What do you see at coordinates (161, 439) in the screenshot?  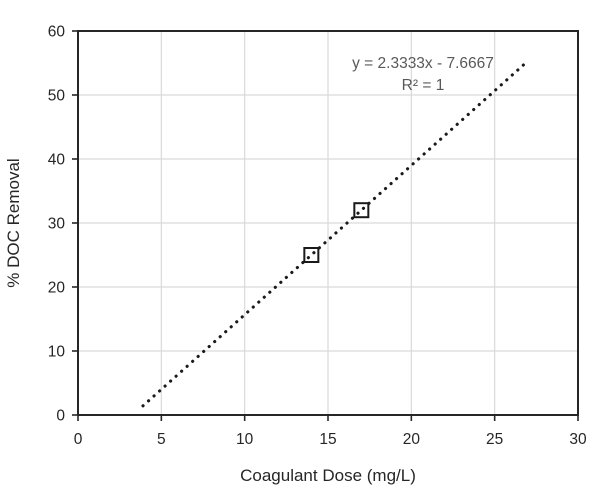 I see `x-tick-label: 5` at bounding box center [161, 439].